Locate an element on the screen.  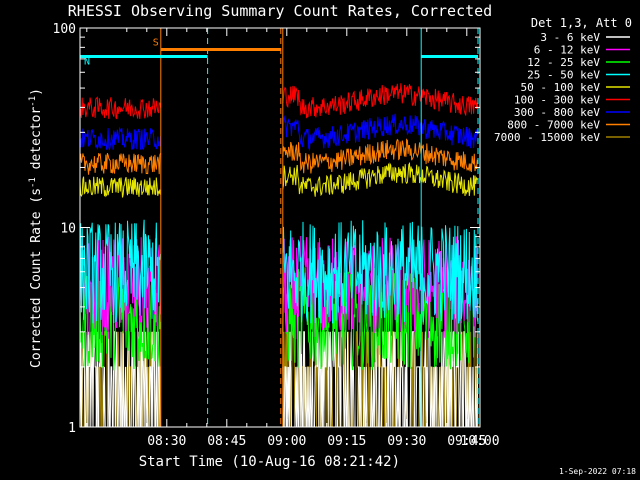
legend-label: 12 - 25 keV is located at coordinates (563, 62).